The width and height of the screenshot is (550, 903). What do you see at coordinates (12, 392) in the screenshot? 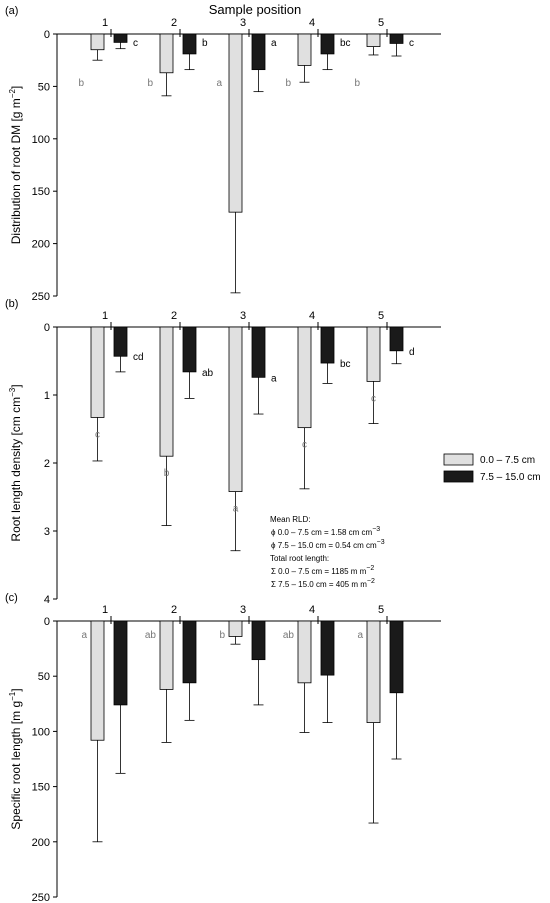
I see `y-axis-title-sup: −3` at bounding box center [12, 392].